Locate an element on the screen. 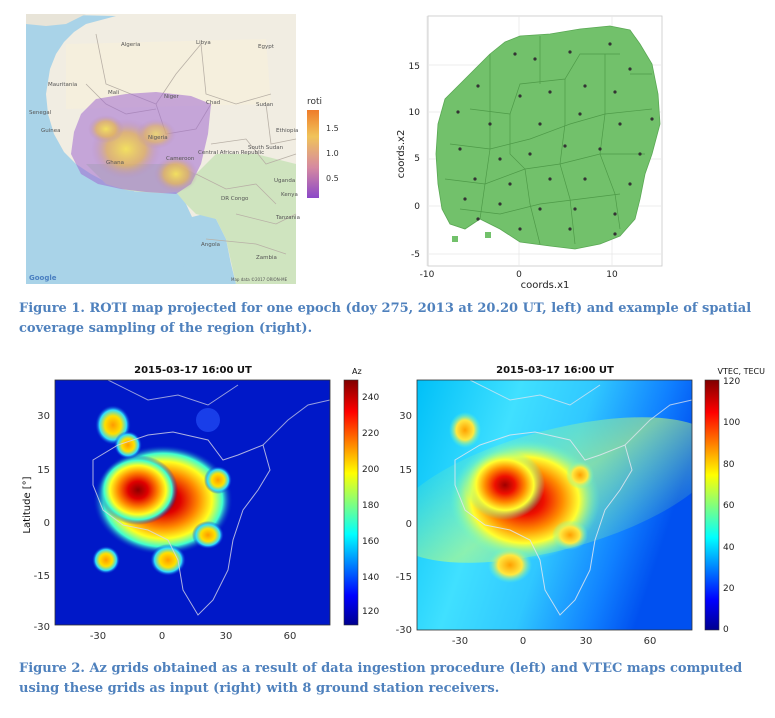 This screenshot has height=718, width=775. map-label-chad: Chad is located at coordinates (213, 103).